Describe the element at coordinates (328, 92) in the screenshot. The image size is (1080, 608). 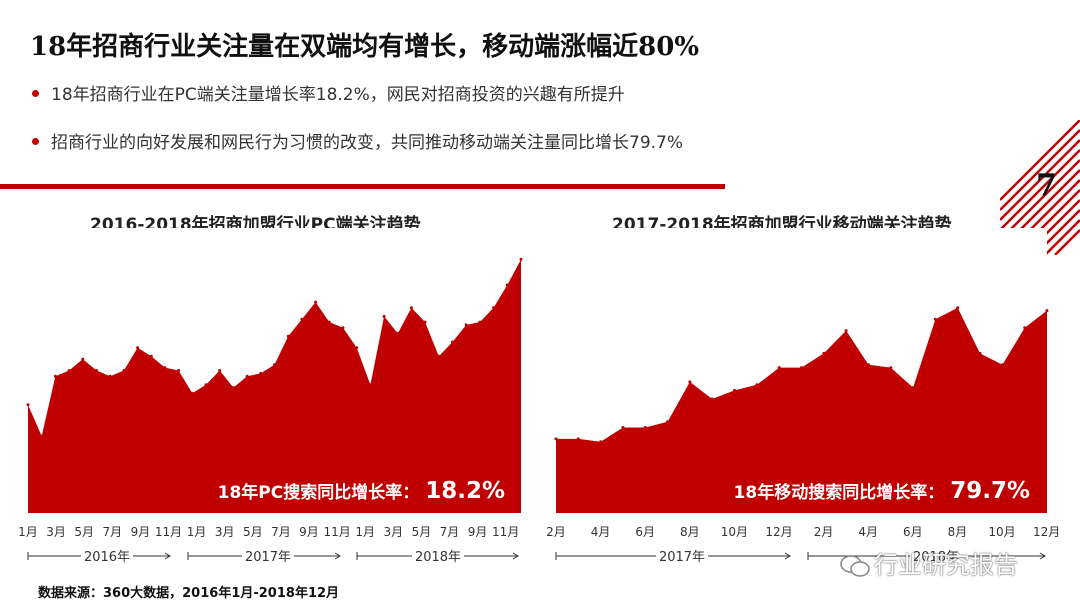
I see `bullet-item: 18年招商行业在PC端关注量增长率18.2%，网民对招商投资的兴趣有所提升` at that location.